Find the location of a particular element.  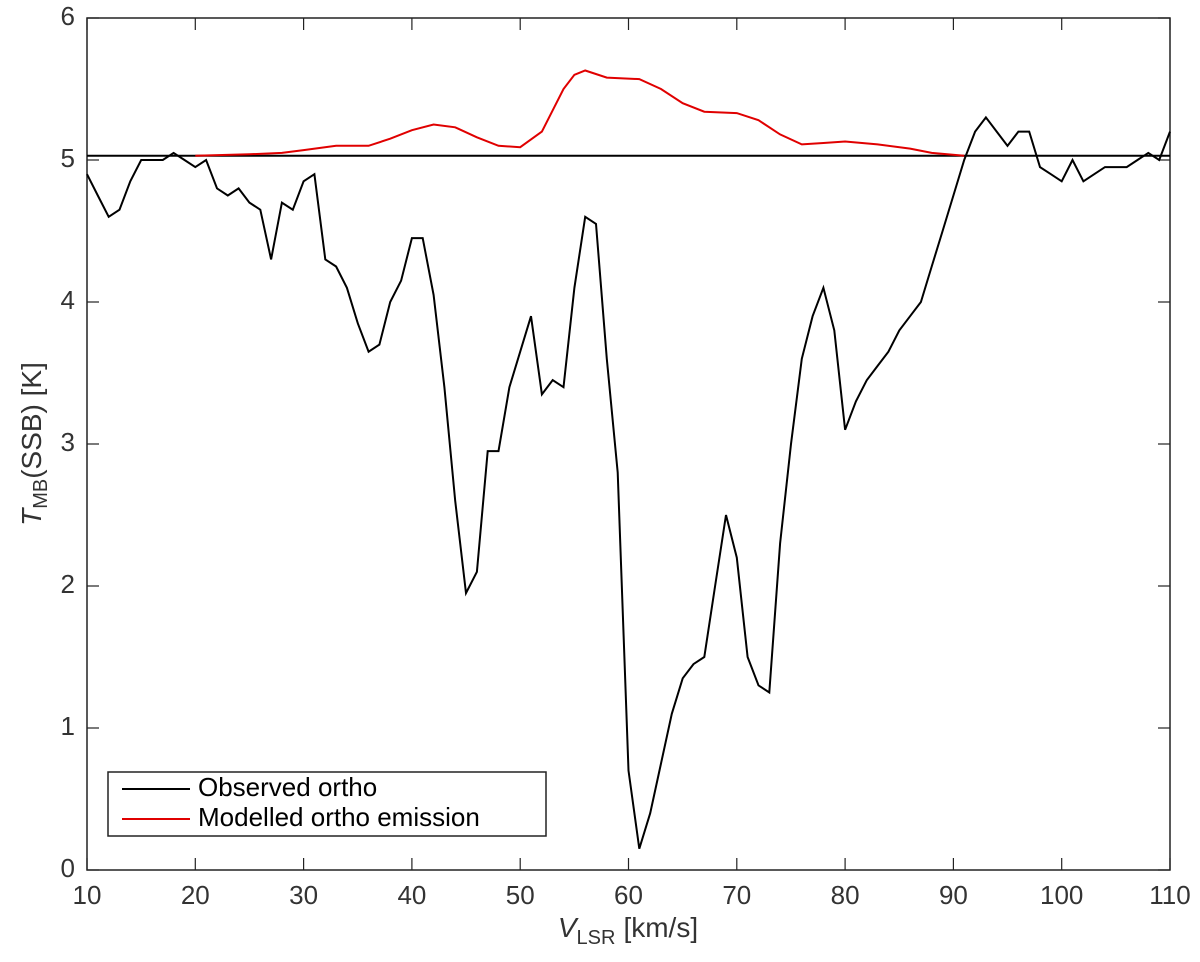

y-tick-label: 2 is located at coordinates (68, 584).